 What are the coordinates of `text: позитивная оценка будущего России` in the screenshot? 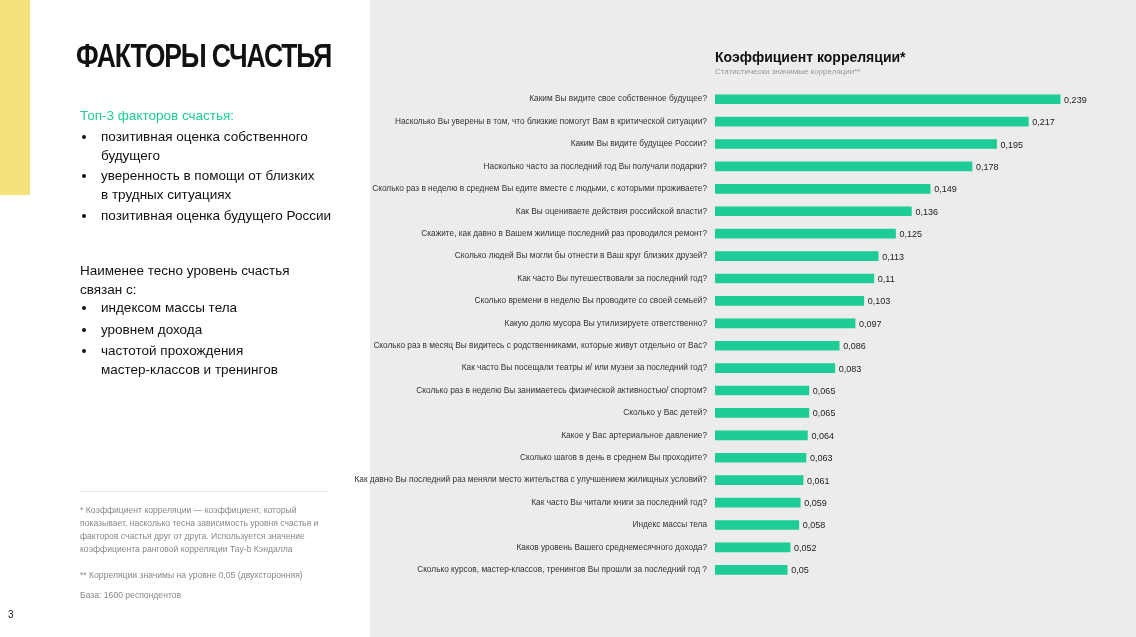 It's located at (216, 215).